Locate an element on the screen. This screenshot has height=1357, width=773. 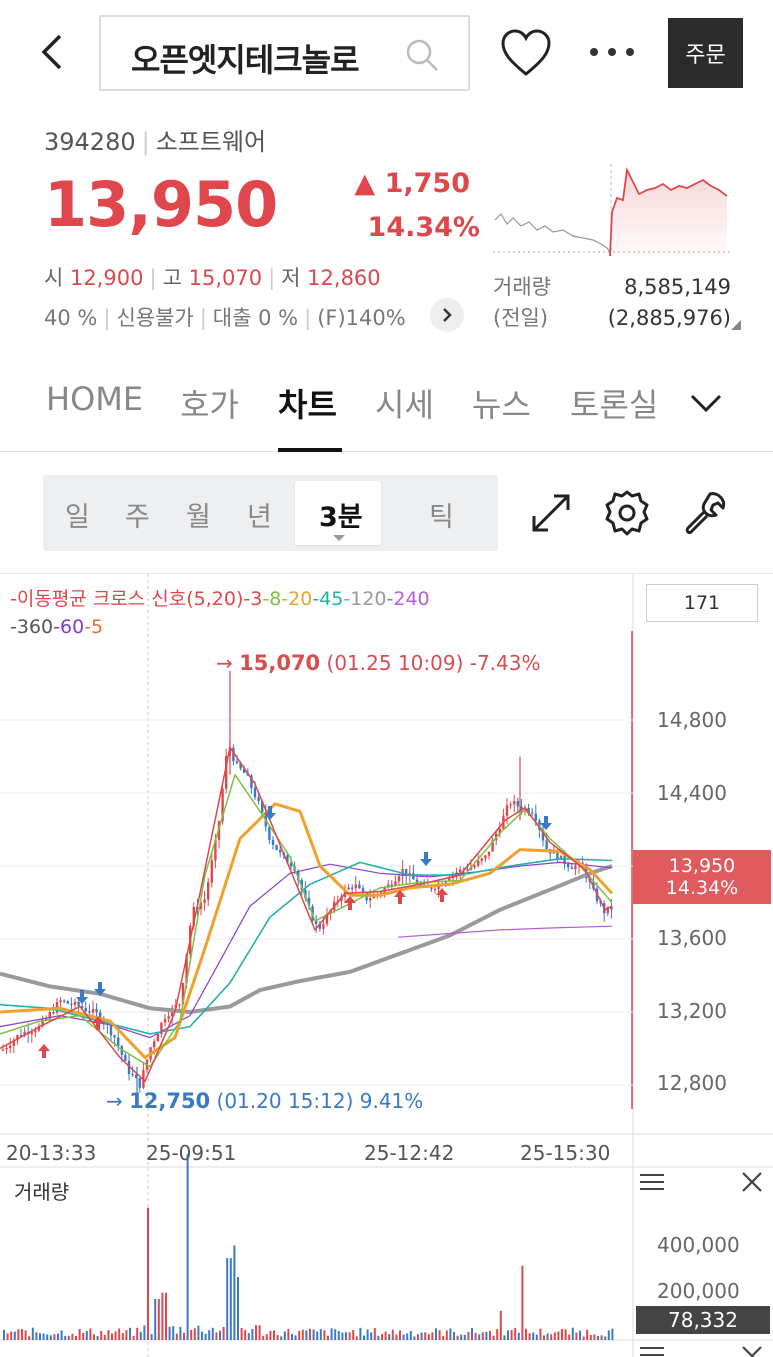
open-high-low: 시 12,900 | 고 15,070 | 저 12,860 is located at coordinates (212, 278).